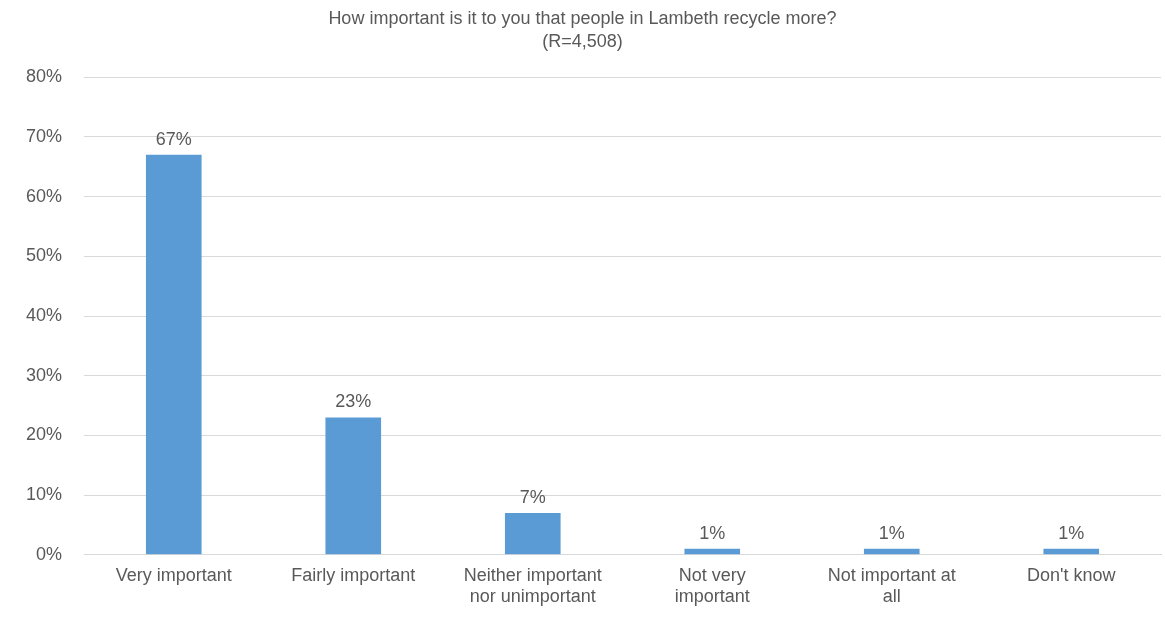 The image size is (1165, 622). What do you see at coordinates (532, 496) in the screenshot?
I see `data-label: 7%` at bounding box center [532, 496].